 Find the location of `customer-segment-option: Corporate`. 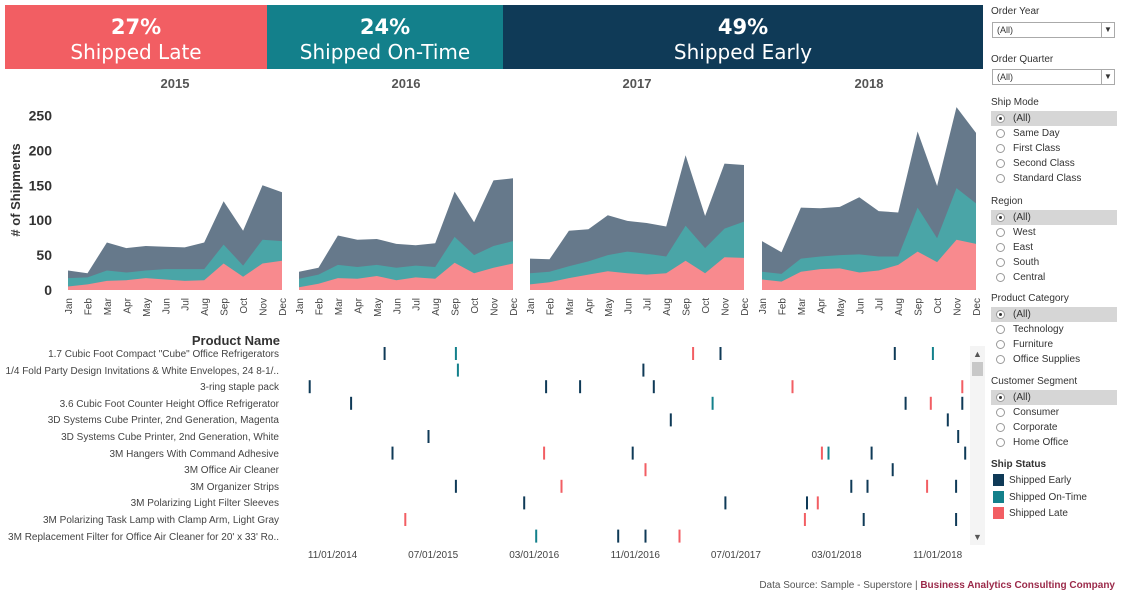

customer-segment-option: Corporate is located at coordinates (1054, 427).